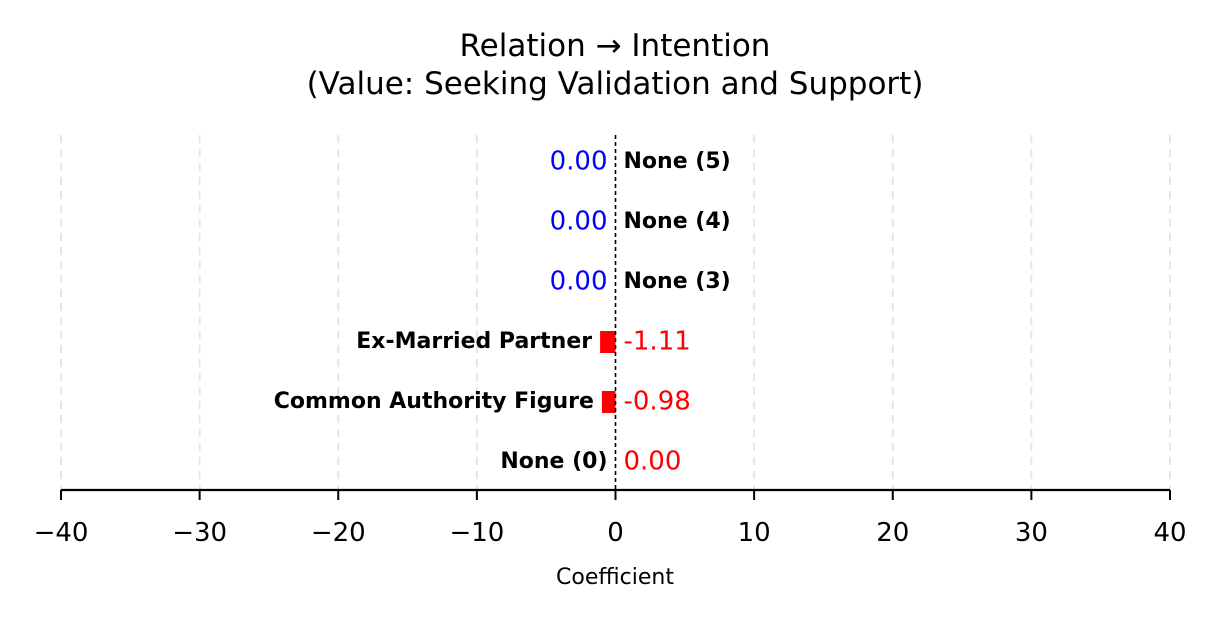 The image size is (1218, 622). What do you see at coordinates (615, 533) in the screenshot?
I see `x-tick-label: 0` at bounding box center [615, 533].